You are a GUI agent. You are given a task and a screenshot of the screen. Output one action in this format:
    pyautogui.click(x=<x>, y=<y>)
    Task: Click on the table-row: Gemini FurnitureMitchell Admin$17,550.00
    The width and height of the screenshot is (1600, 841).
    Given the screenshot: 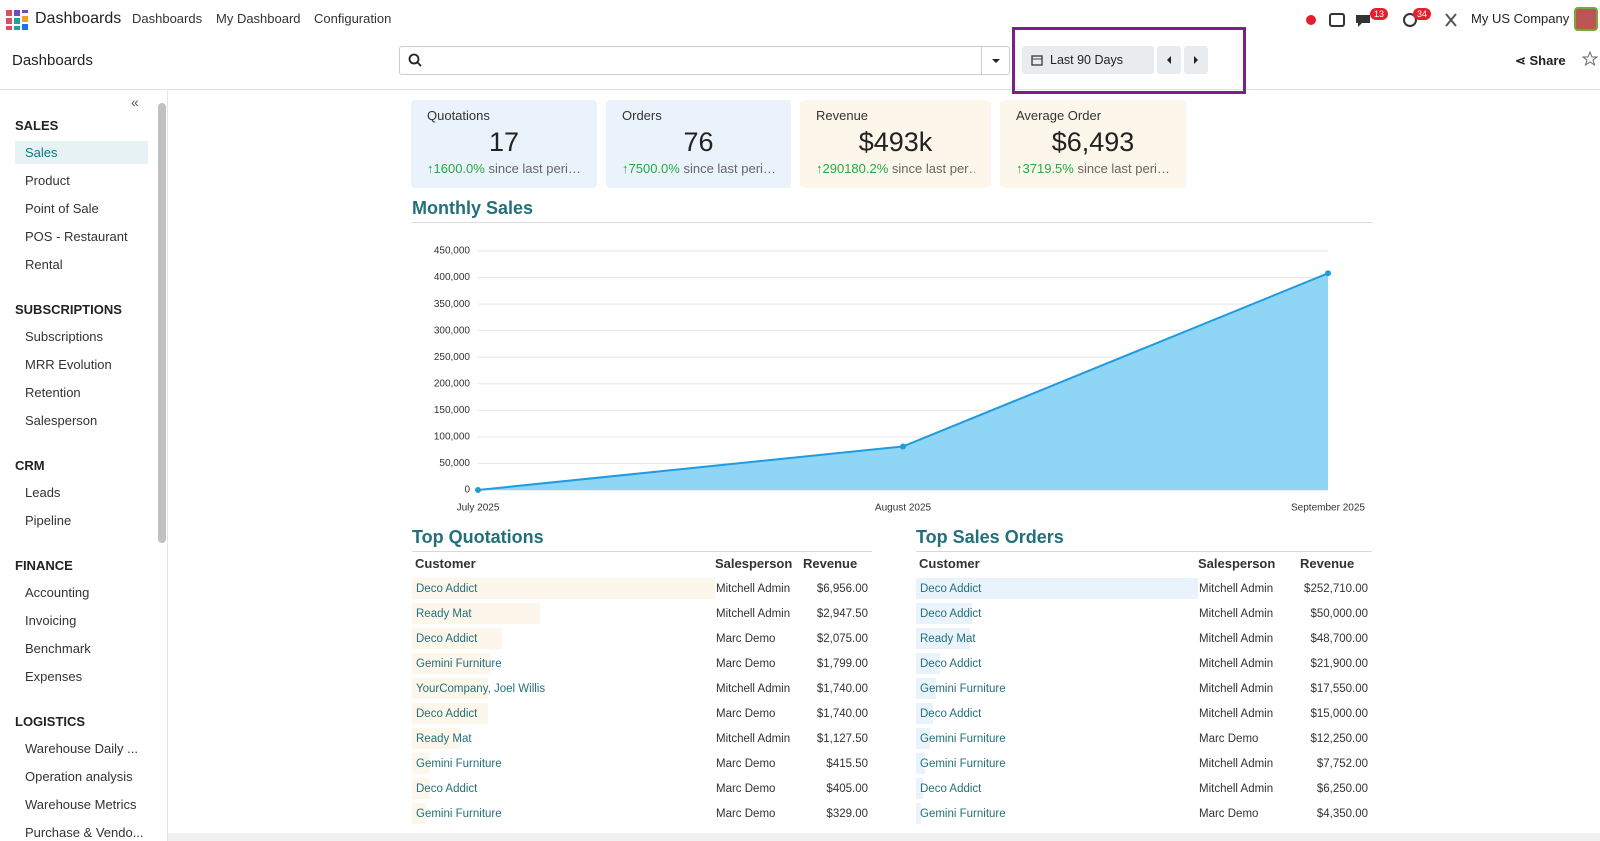 What is the action you would take?
    pyautogui.click(x=1144, y=688)
    